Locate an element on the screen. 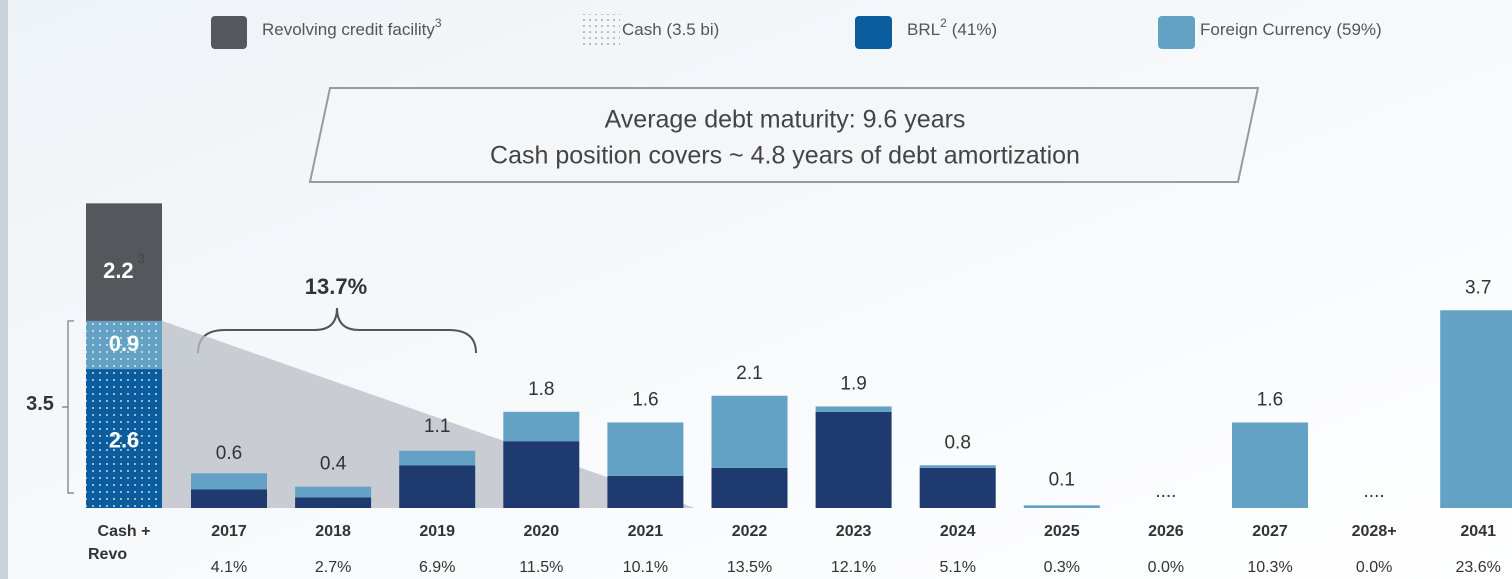 This screenshot has height=579, width=1512. x-tick-label: 2024 is located at coordinates (958, 531).